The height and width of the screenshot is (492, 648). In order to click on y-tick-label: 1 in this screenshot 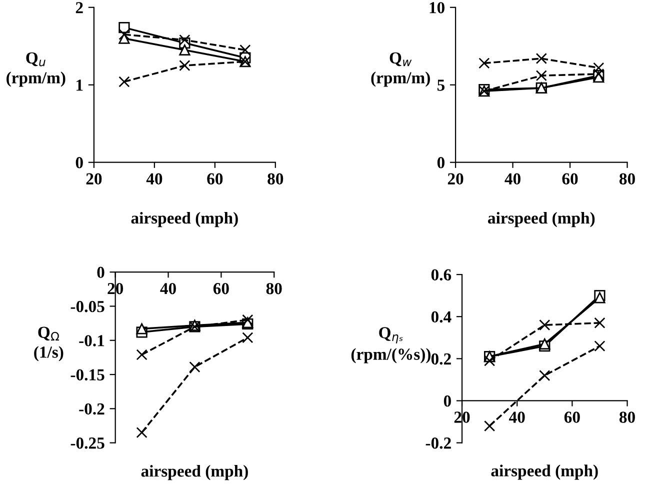, I will do `click(79, 85)`.